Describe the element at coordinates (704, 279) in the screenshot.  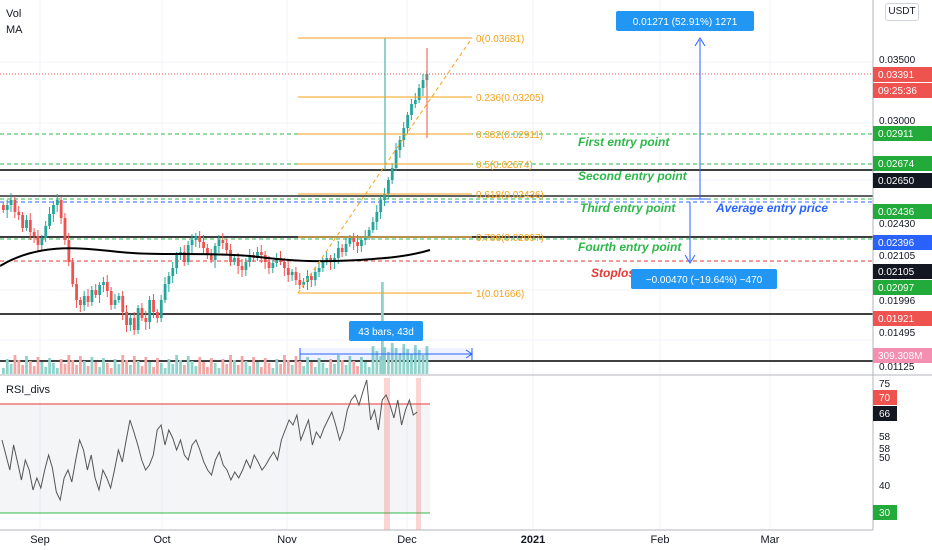
I see `range-down-badge` at that location.